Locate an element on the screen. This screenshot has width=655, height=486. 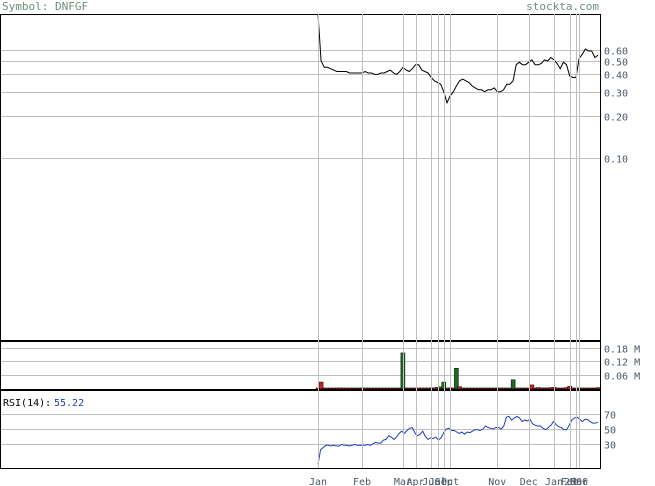
rsi-tick-label: 50 is located at coordinates (610, 431).